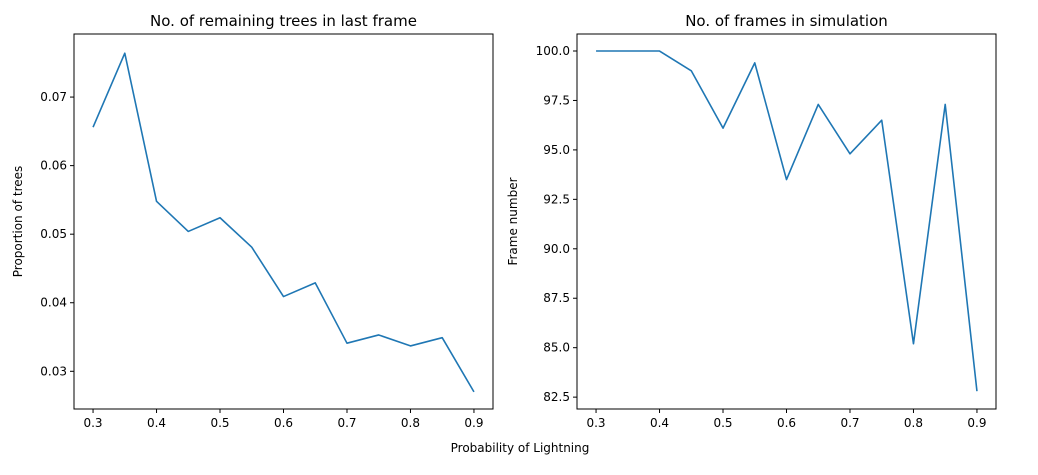 This screenshot has height=475, width=1038. What do you see at coordinates (53, 97) in the screenshot?
I see `y-tick-label: 0.07` at bounding box center [53, 97].